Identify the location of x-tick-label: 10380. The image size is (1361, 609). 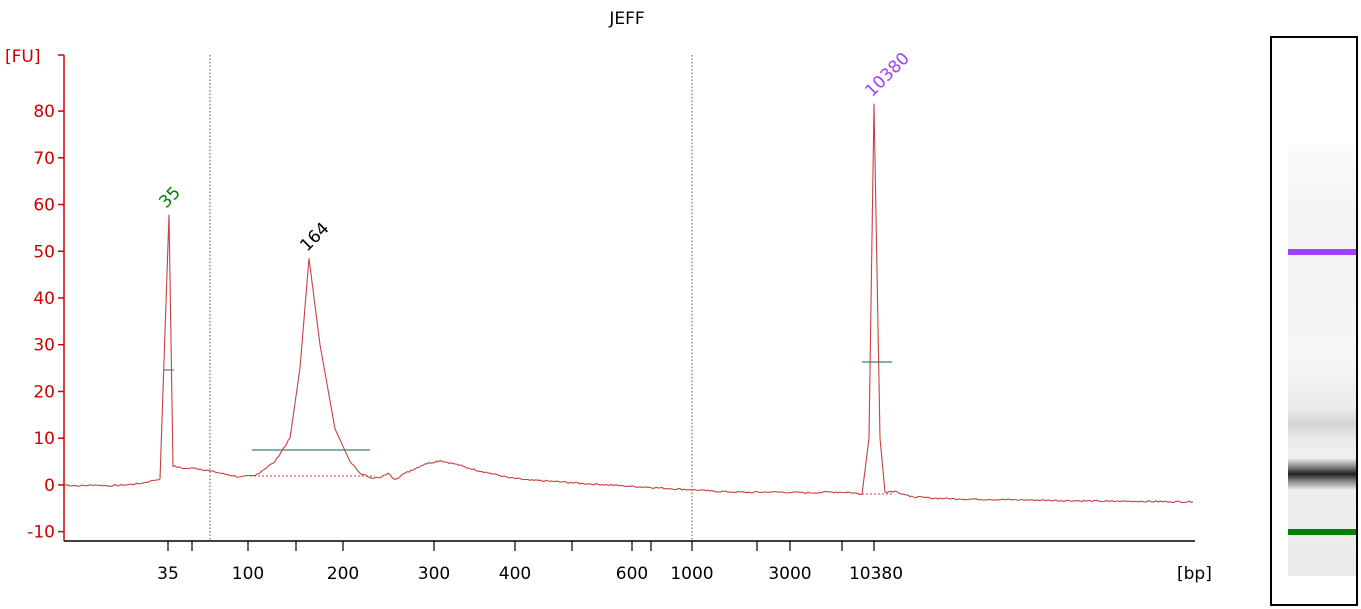
(876, 574).